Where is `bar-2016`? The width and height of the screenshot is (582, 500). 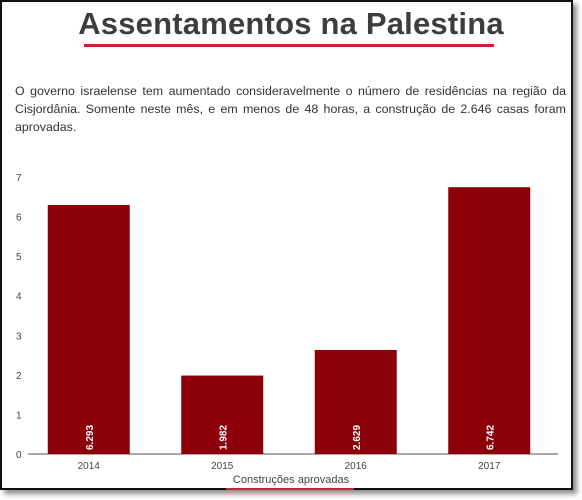 bar-2016 is located at coordinates (355, 401).